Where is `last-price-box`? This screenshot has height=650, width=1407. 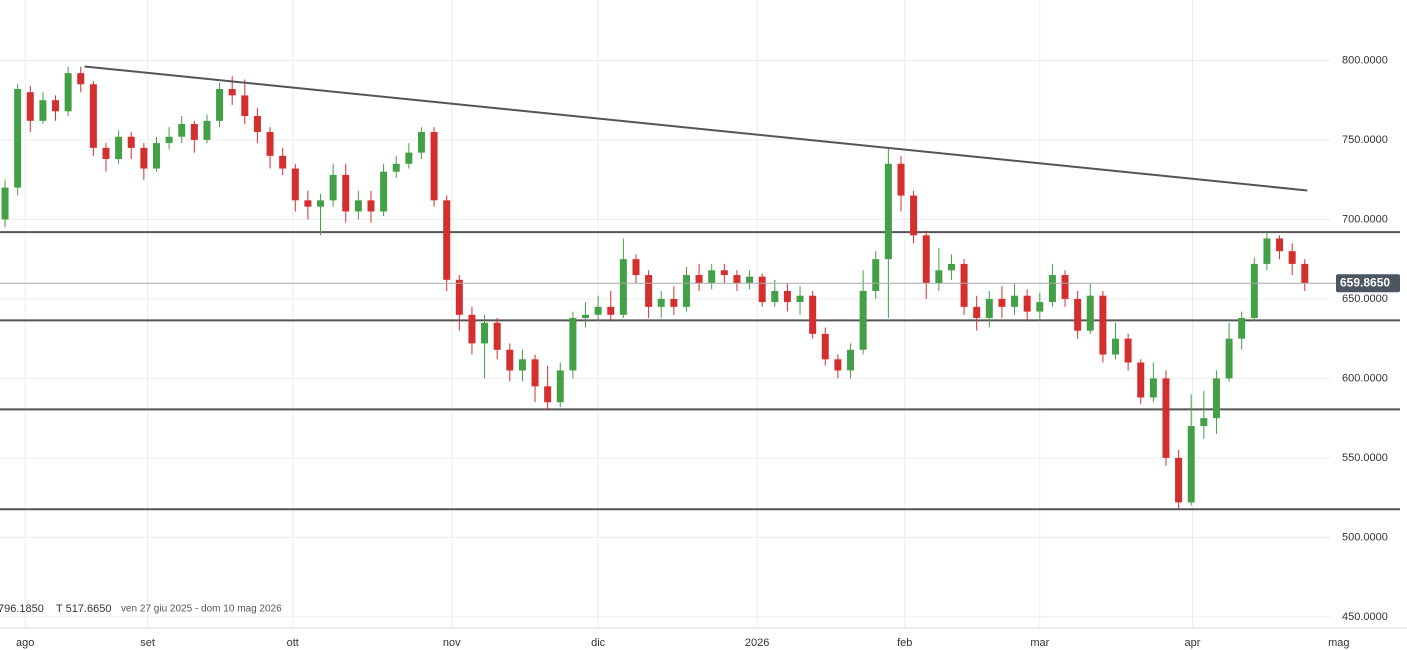
last-price-box is located at coordinates (1368, 283).